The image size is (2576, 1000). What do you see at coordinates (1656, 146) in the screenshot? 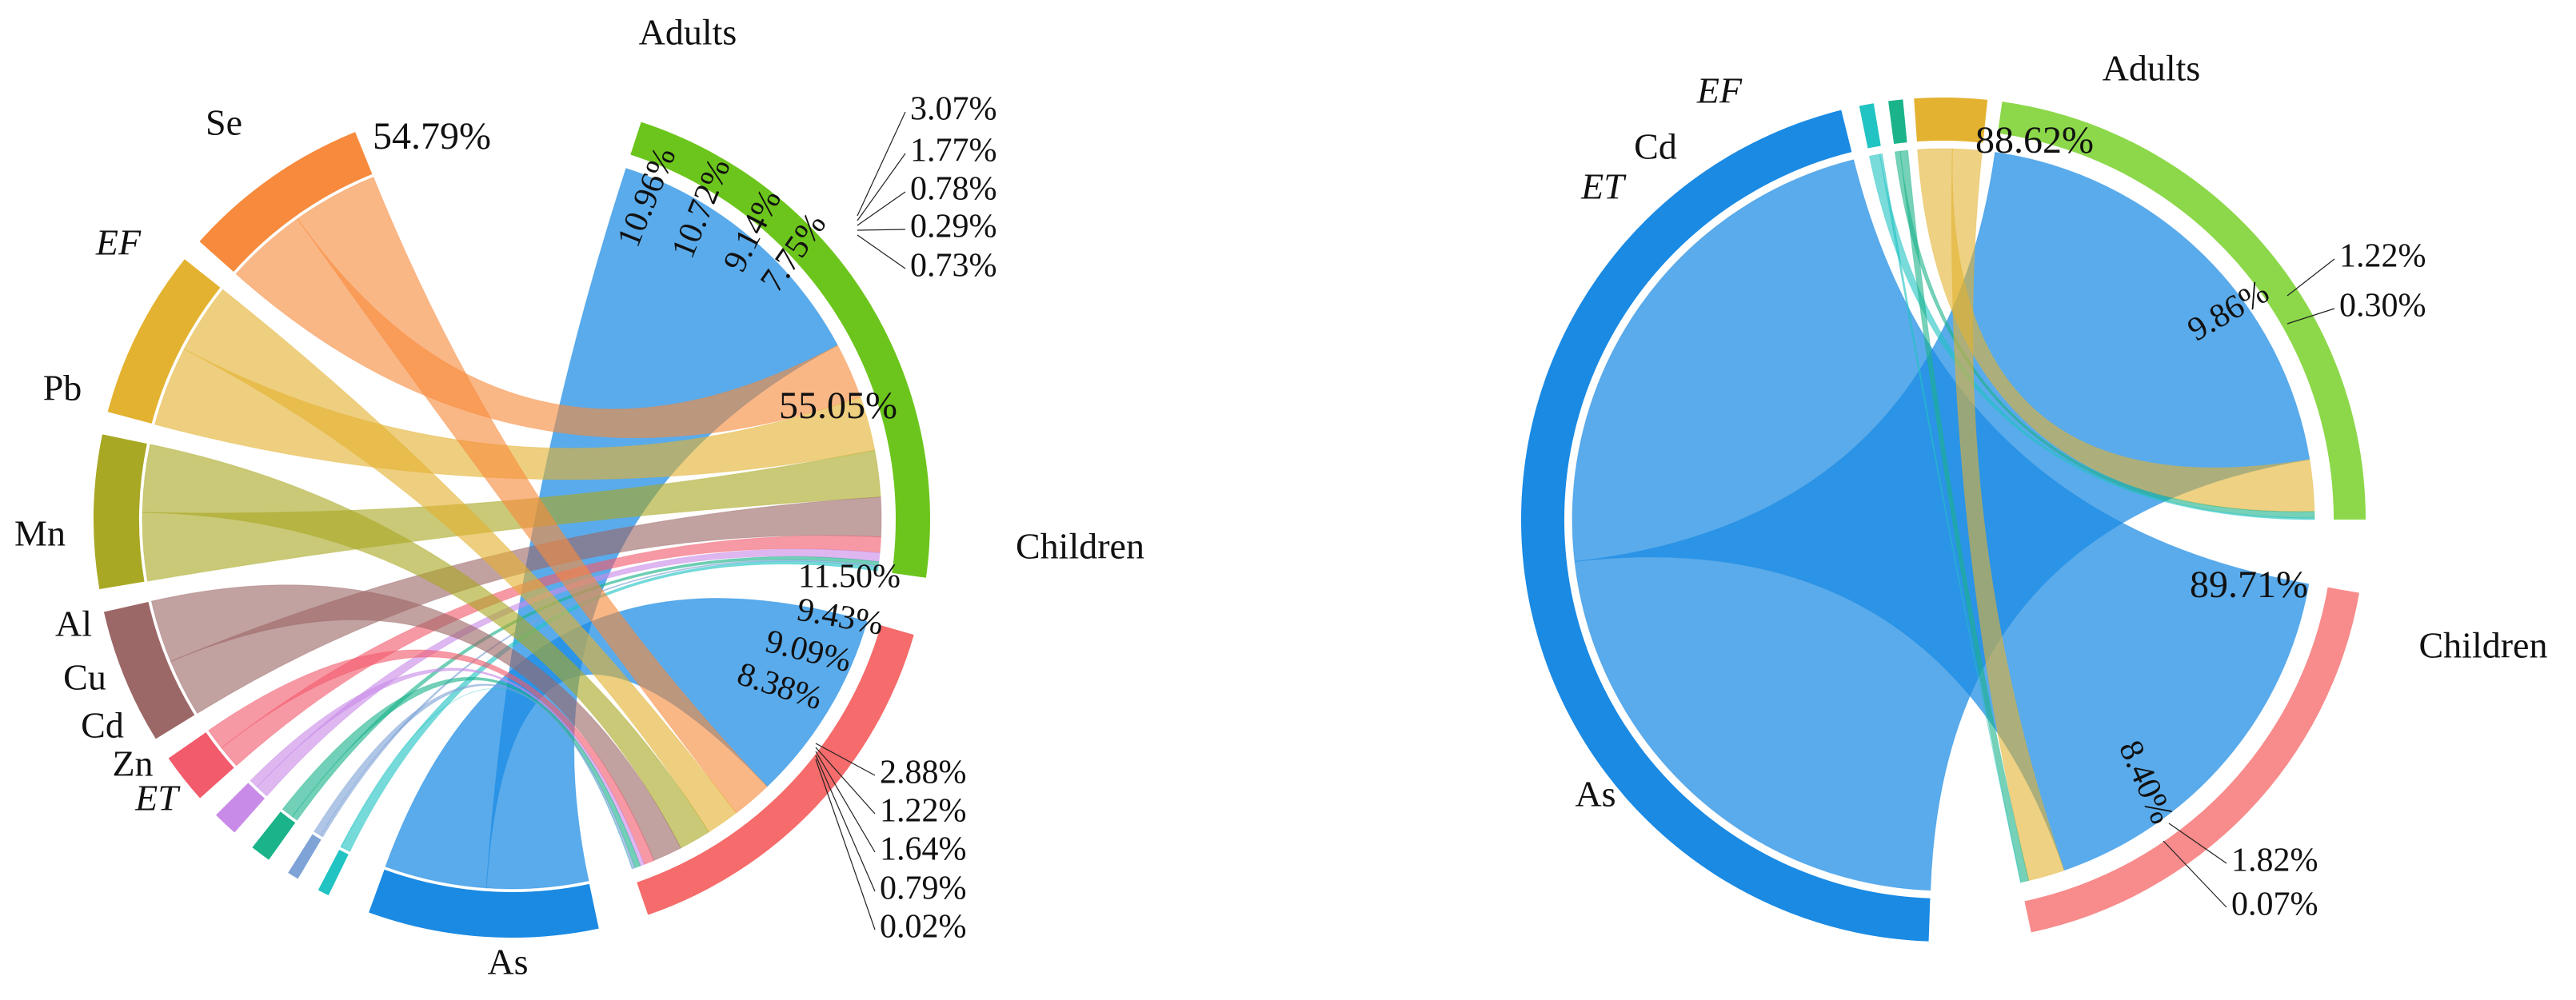
I see `node-label-r-cd: Cd` at bounding box center [1656, 146].